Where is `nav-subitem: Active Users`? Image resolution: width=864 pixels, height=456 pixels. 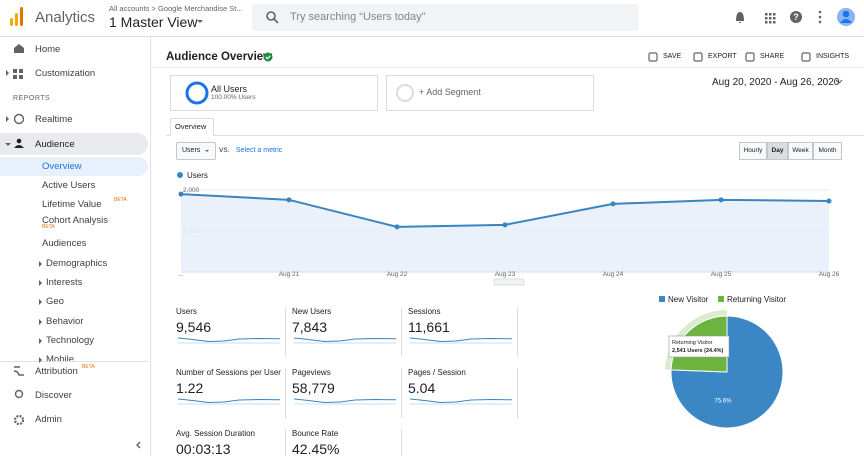 nav-subitem: Active Users is located at coordinates (69, 185).